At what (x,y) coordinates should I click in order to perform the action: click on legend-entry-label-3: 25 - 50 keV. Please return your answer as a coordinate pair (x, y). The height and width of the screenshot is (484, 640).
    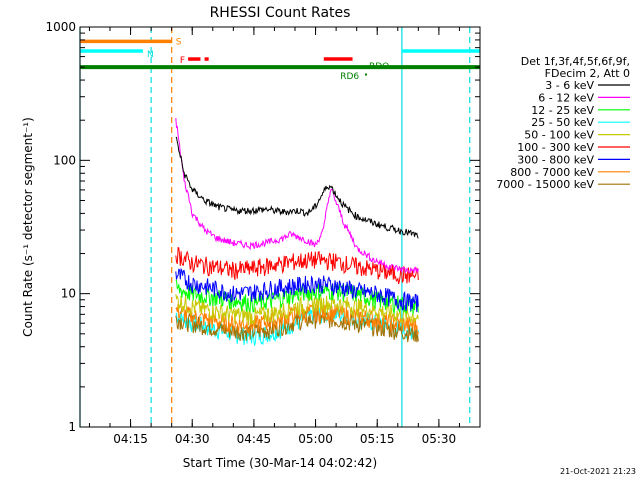
    Looking at the image, I should click on (562, 122).